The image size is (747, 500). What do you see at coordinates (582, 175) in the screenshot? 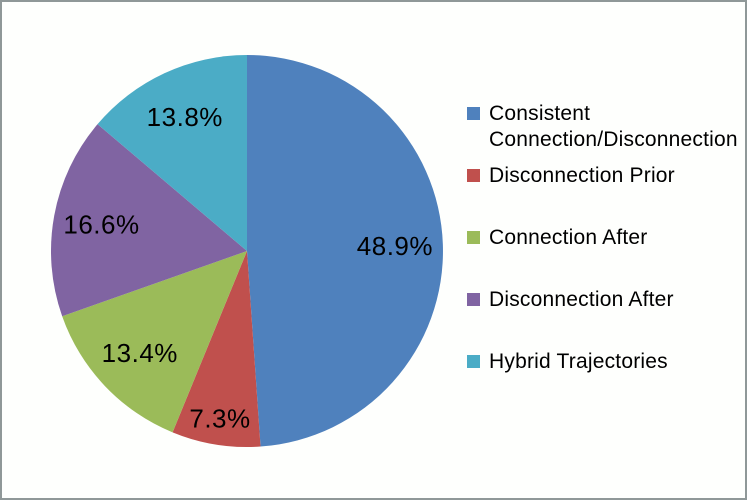
I see `legend-label: Disconnection Prior` at bounding box center [582, 175].